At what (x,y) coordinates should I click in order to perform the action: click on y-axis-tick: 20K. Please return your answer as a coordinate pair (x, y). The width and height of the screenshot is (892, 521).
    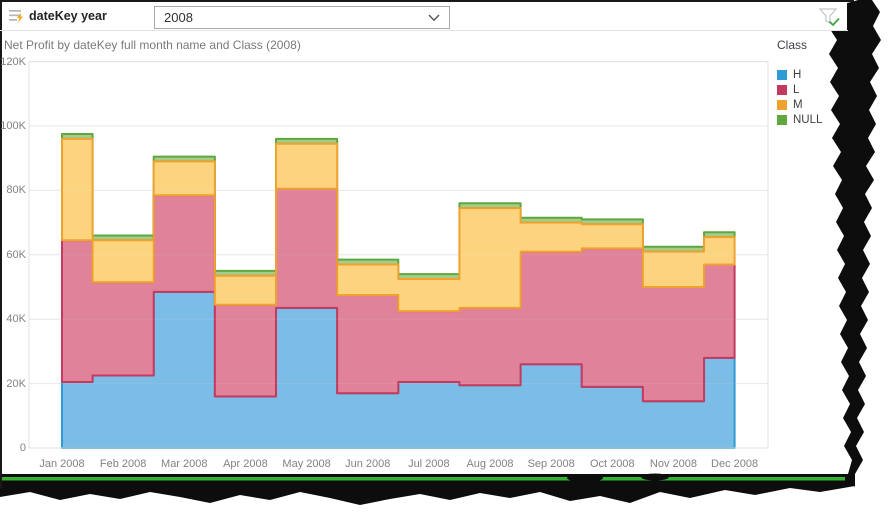
    Looking at the image, I should click on (16, 383).